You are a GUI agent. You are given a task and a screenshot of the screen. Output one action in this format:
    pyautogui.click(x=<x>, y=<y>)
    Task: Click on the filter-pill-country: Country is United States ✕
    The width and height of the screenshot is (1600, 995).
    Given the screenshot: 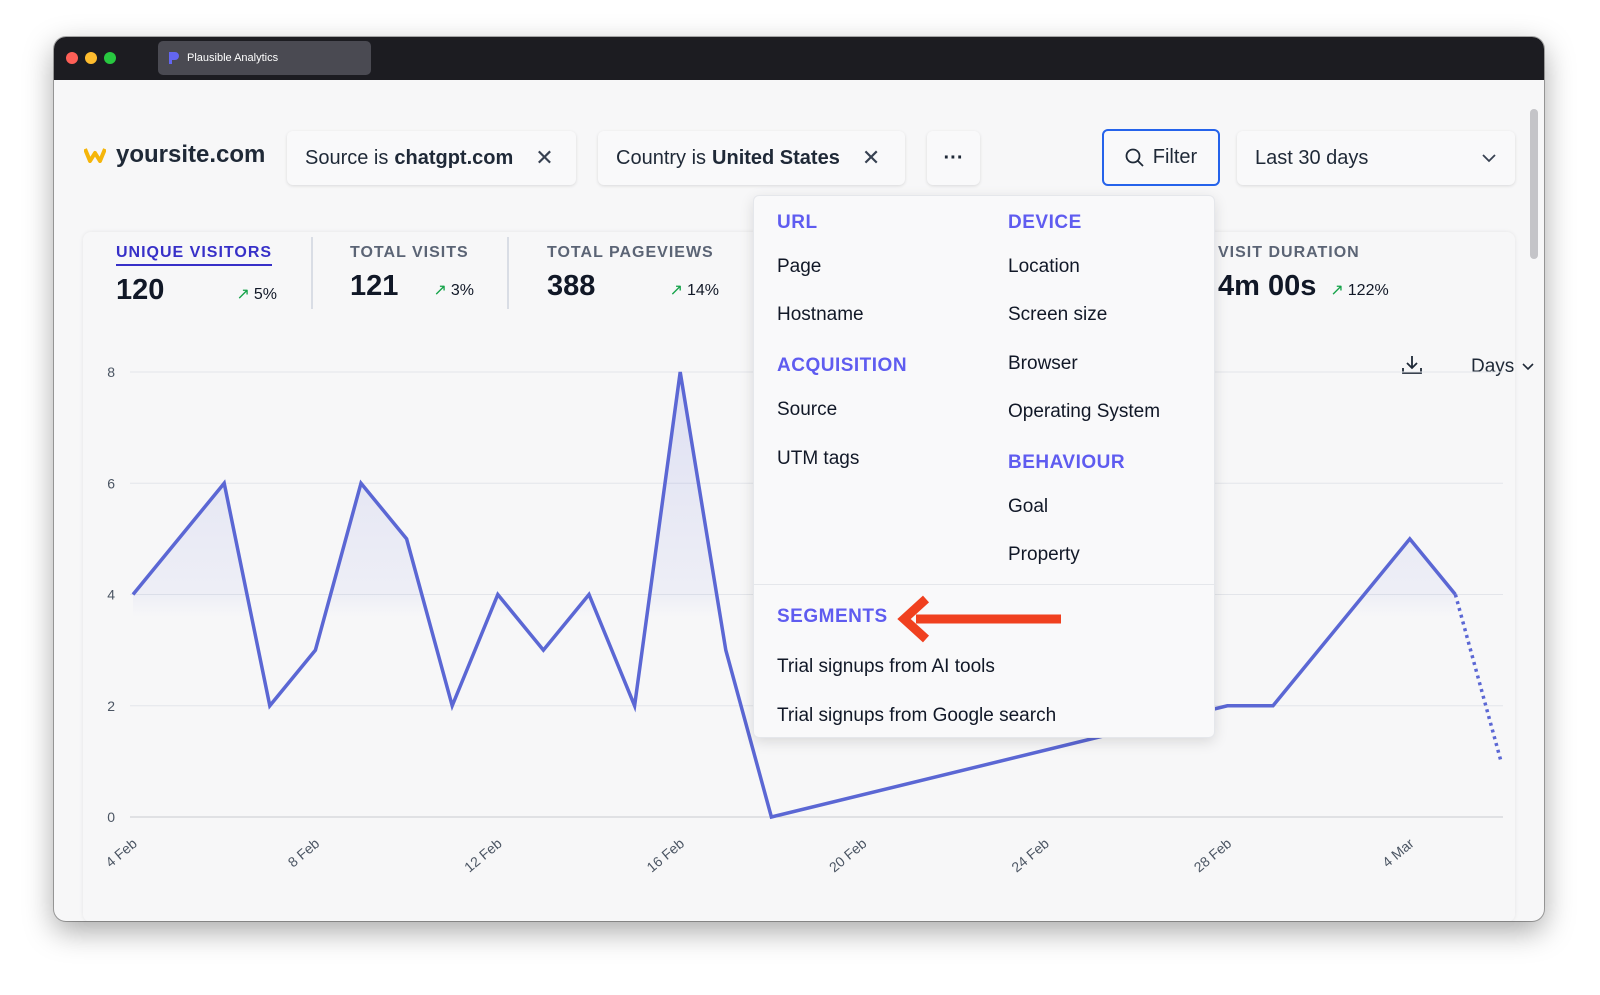 What is the action you would take?
    pyautogui.click(x=751, y=158)
    